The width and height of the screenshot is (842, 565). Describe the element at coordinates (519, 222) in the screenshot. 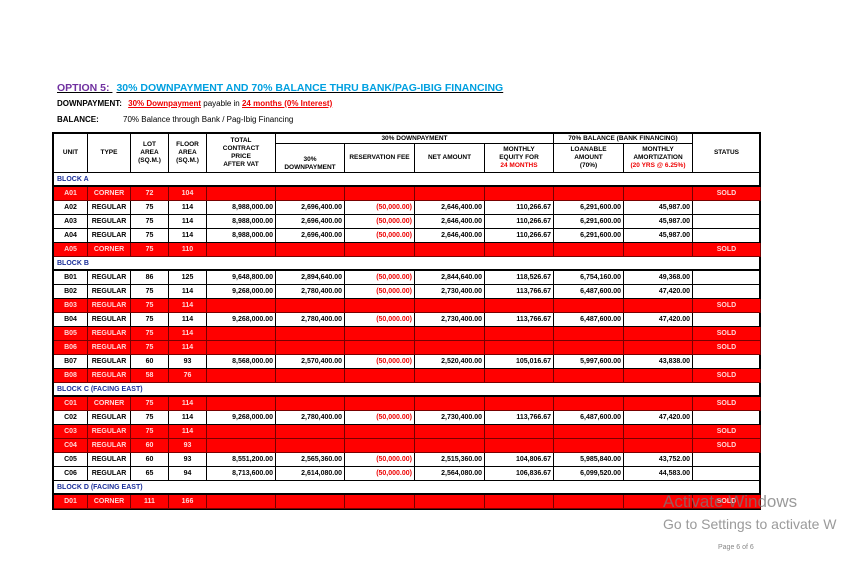

I see `table-cell: 110,266.67` at that location.